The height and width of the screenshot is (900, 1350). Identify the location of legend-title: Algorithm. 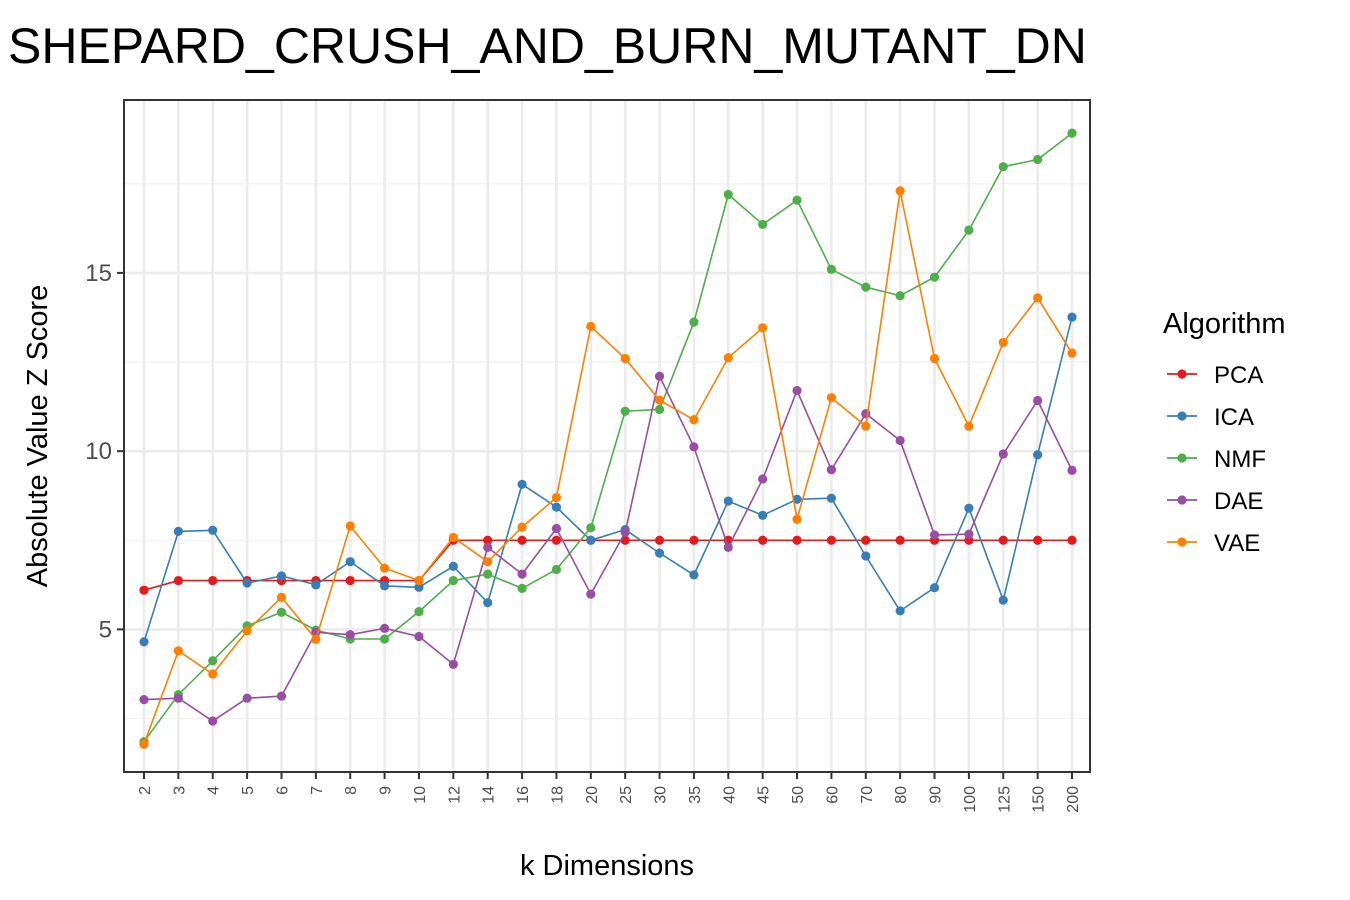
(1224, 324).